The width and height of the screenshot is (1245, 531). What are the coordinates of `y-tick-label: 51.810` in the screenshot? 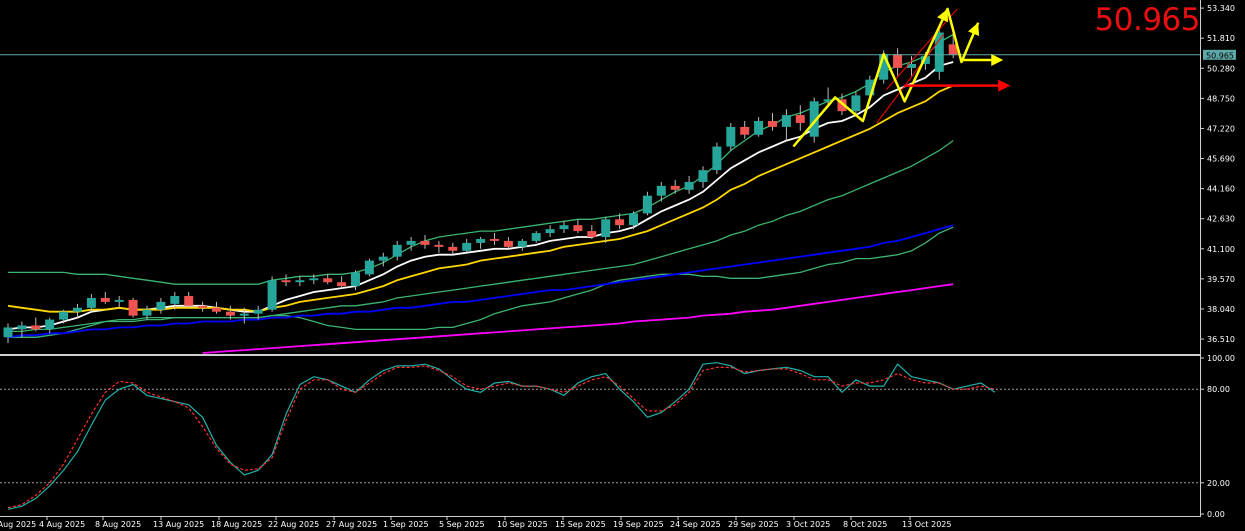 It's located at (1221, 38).